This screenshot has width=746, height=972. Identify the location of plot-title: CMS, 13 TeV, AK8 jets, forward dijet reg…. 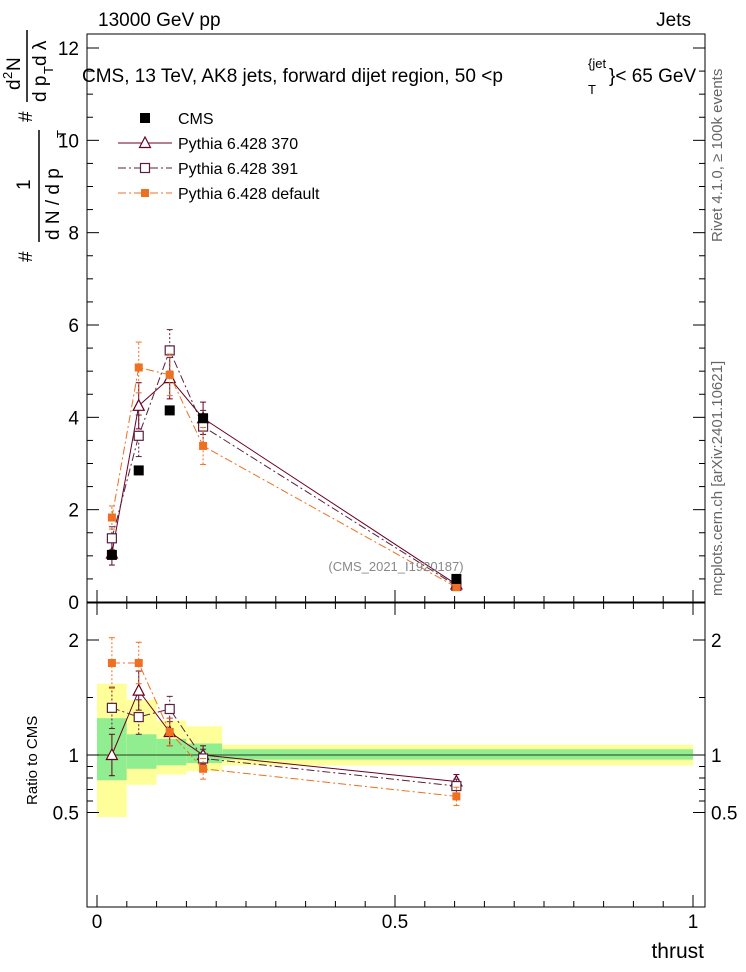
(389, 76).